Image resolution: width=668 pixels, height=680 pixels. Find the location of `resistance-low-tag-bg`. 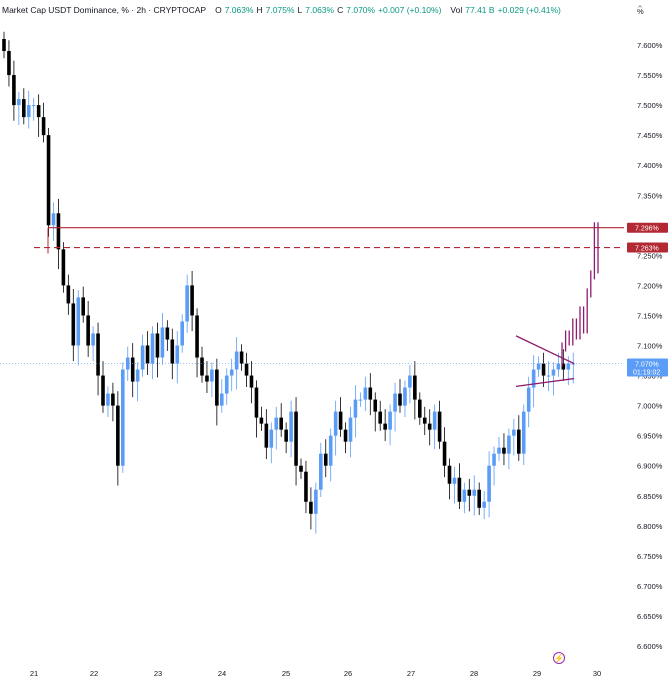

resistance-low-tag-bg is located at coordinates (647, 247).